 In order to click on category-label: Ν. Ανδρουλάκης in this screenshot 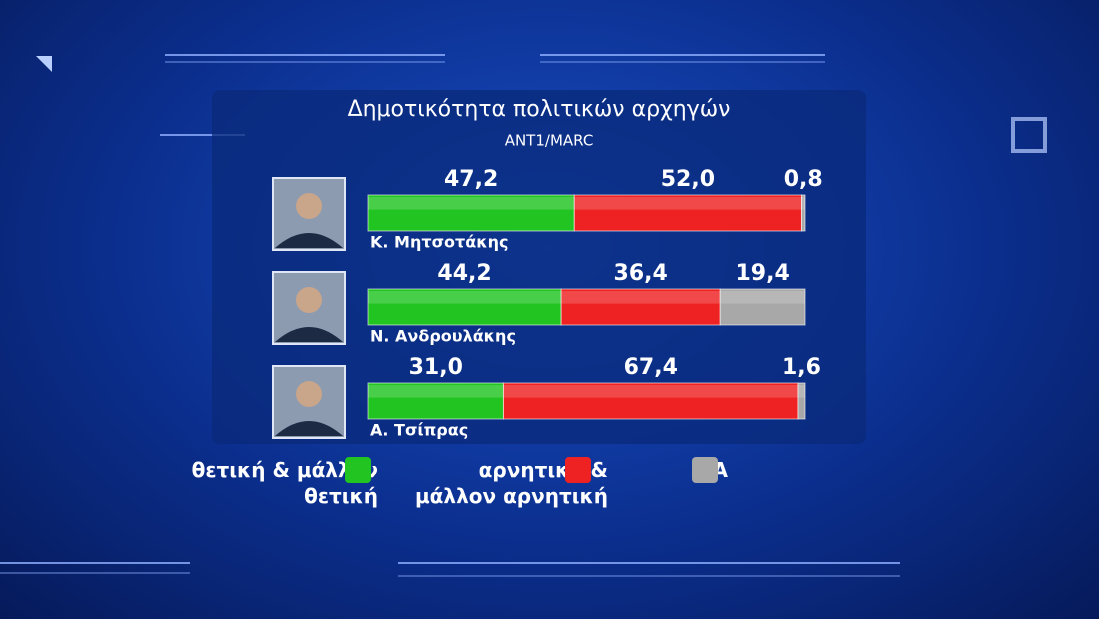, I will do `click(443, 336)`.